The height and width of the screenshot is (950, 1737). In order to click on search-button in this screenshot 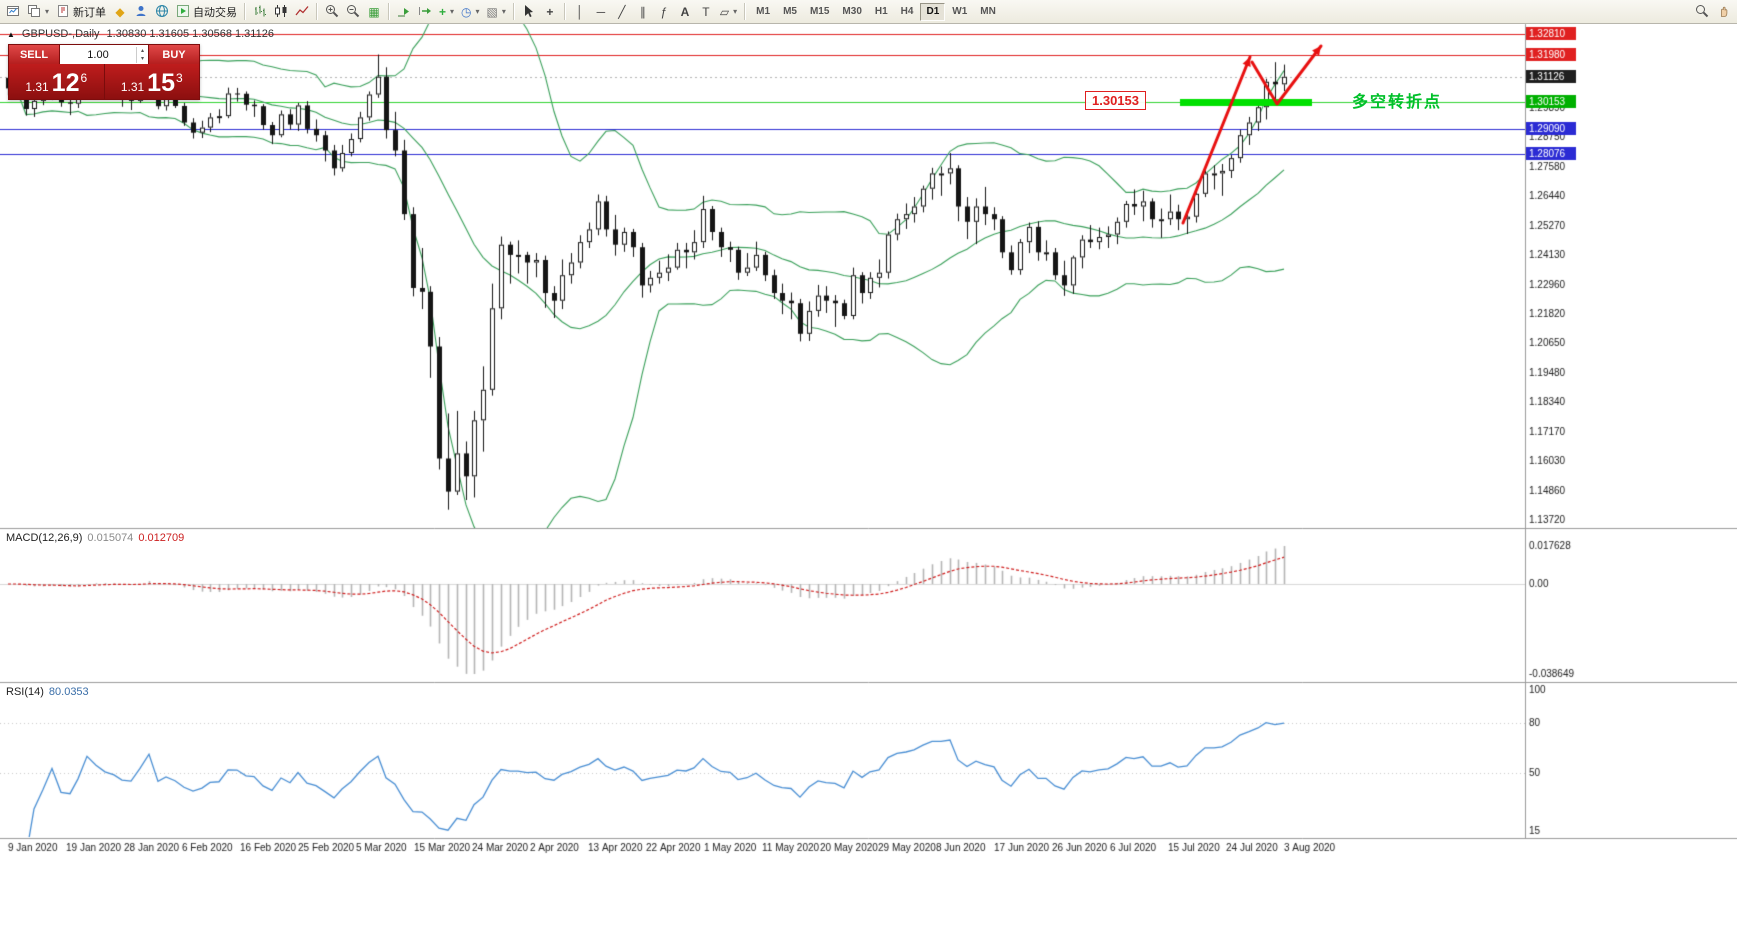, I will do `click(1702, 12)`.